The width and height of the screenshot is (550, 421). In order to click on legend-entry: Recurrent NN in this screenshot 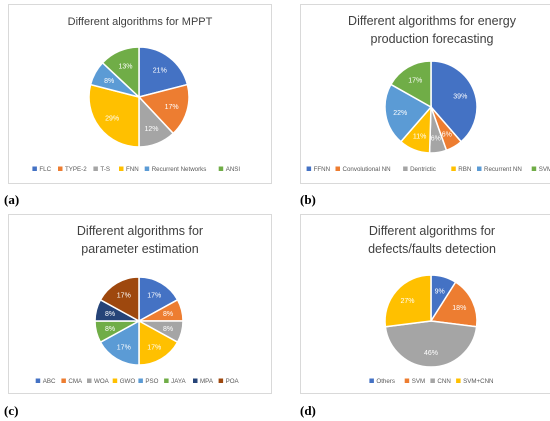, I will do `click(503, 169)`.